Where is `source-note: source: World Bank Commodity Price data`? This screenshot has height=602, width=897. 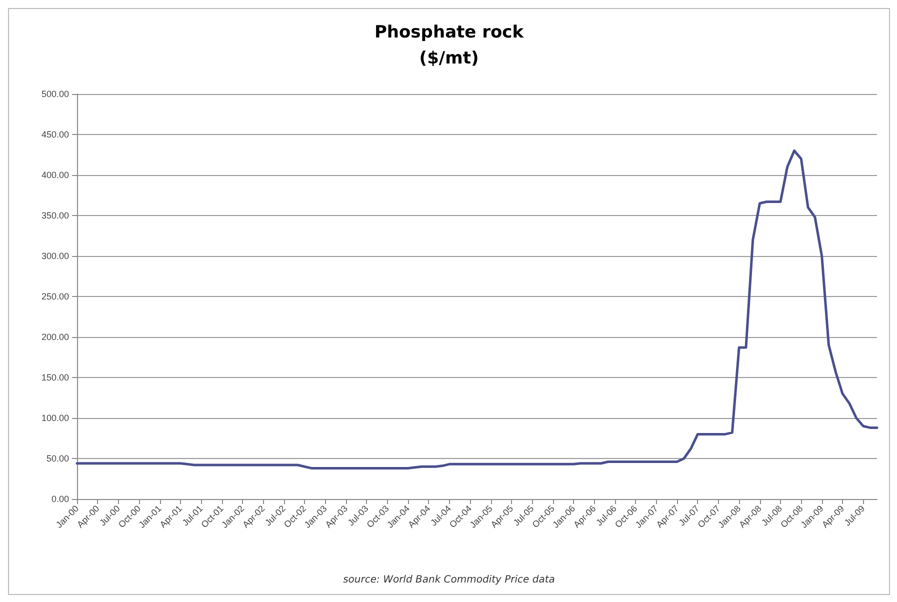
source-note: source: World Bank Commodity Price data is located at coordinates (449, 580).